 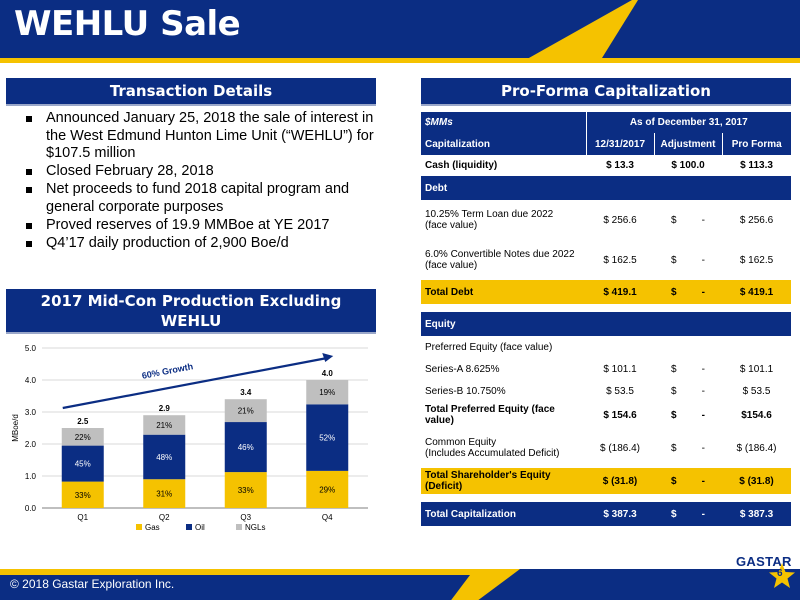 I want to click on data-label: 19%, so click(x=327, y=392).